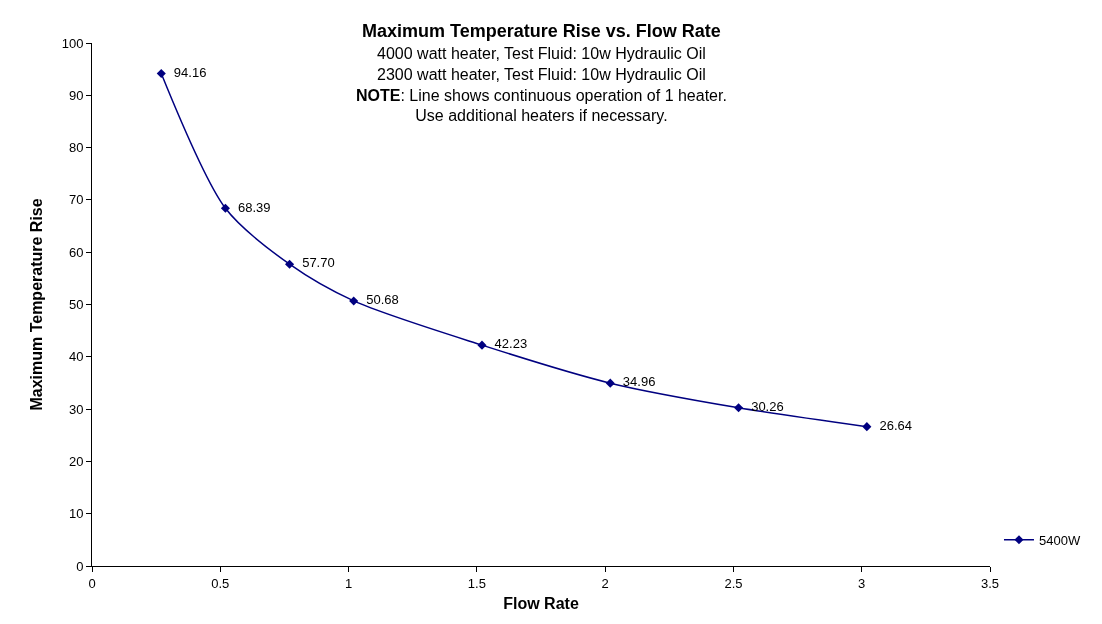 The image size is (1102, 624). I want to click on annotation: NOTE: Line shows continuous operation of 1 heater. Use additional heaters if necessary., so click(541, 105).